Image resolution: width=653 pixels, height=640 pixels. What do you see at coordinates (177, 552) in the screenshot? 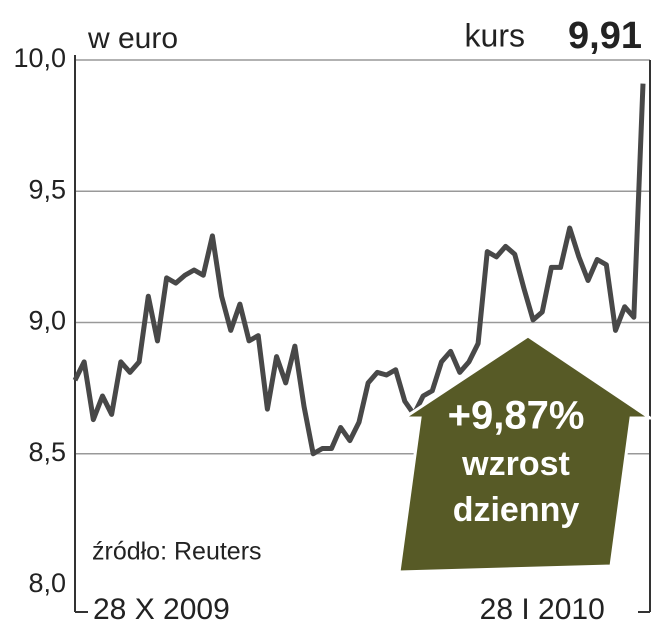
I see `source: źródło: Reuters` at bounding box center [177, 552].